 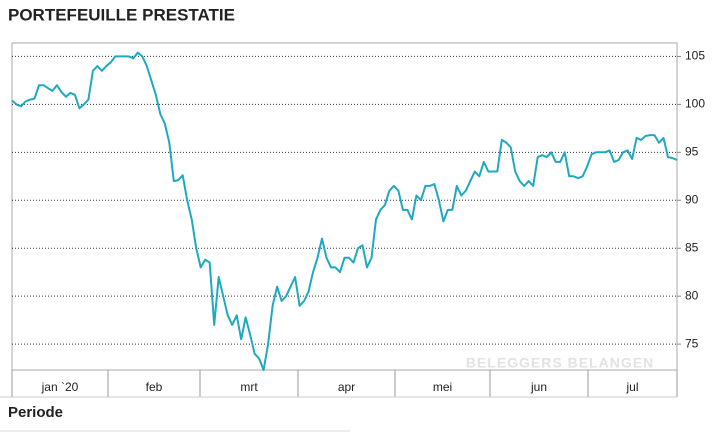 I want to click on y-tick-label: 80, so click(x=692, y=295).